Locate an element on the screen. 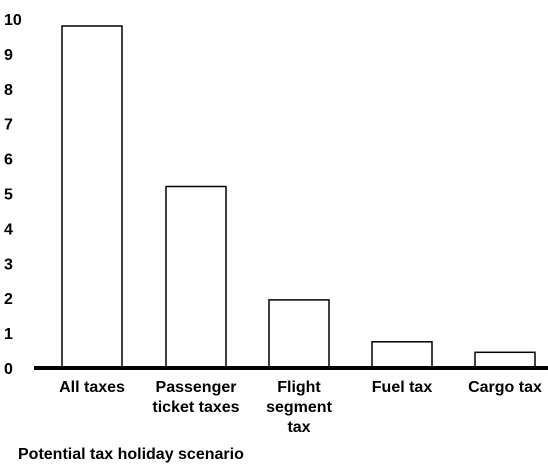 The height and width of the screenshot is (466, 548). x-tick-label-line: Passenger is located at coordinates (196, 387).